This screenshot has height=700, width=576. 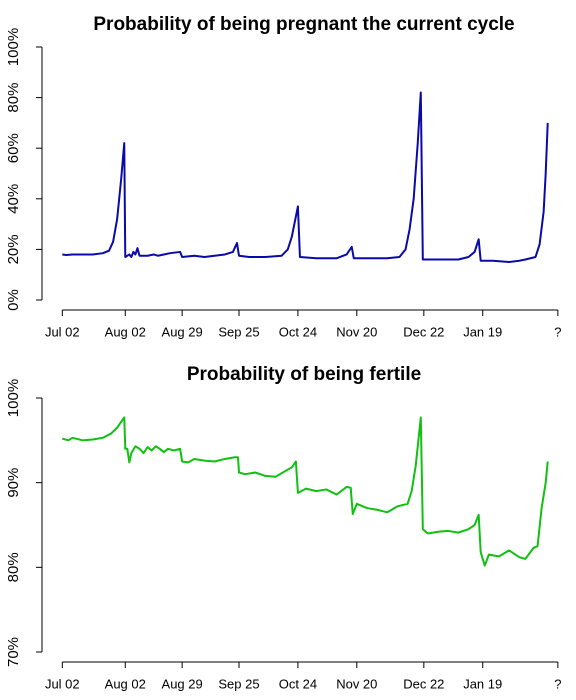 I want to click on chart-title: Probability of being fertile, so click(x=304, y=374).